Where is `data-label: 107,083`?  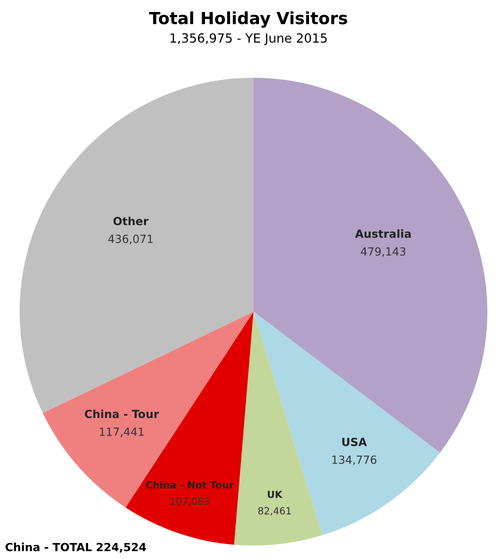 data-label: 107,083 is located at coordinates (189, 502).